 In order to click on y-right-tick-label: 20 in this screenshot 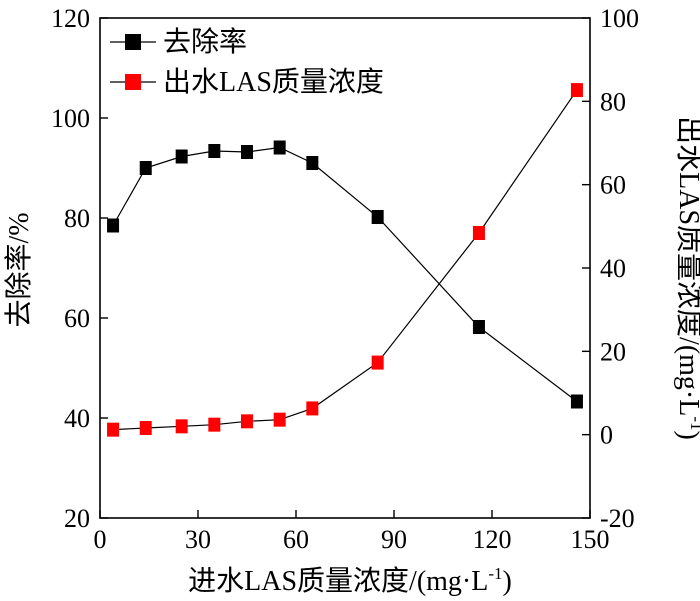, I will do `click(613, 351)`.